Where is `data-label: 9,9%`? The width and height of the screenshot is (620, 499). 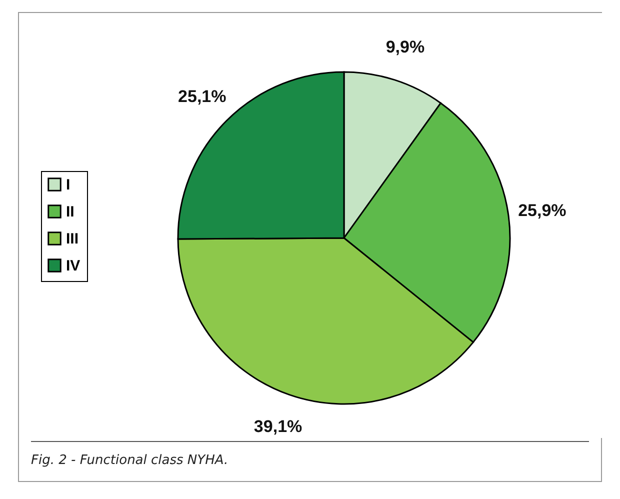
data-label: 9,9% is located at coordinates (405, 47).